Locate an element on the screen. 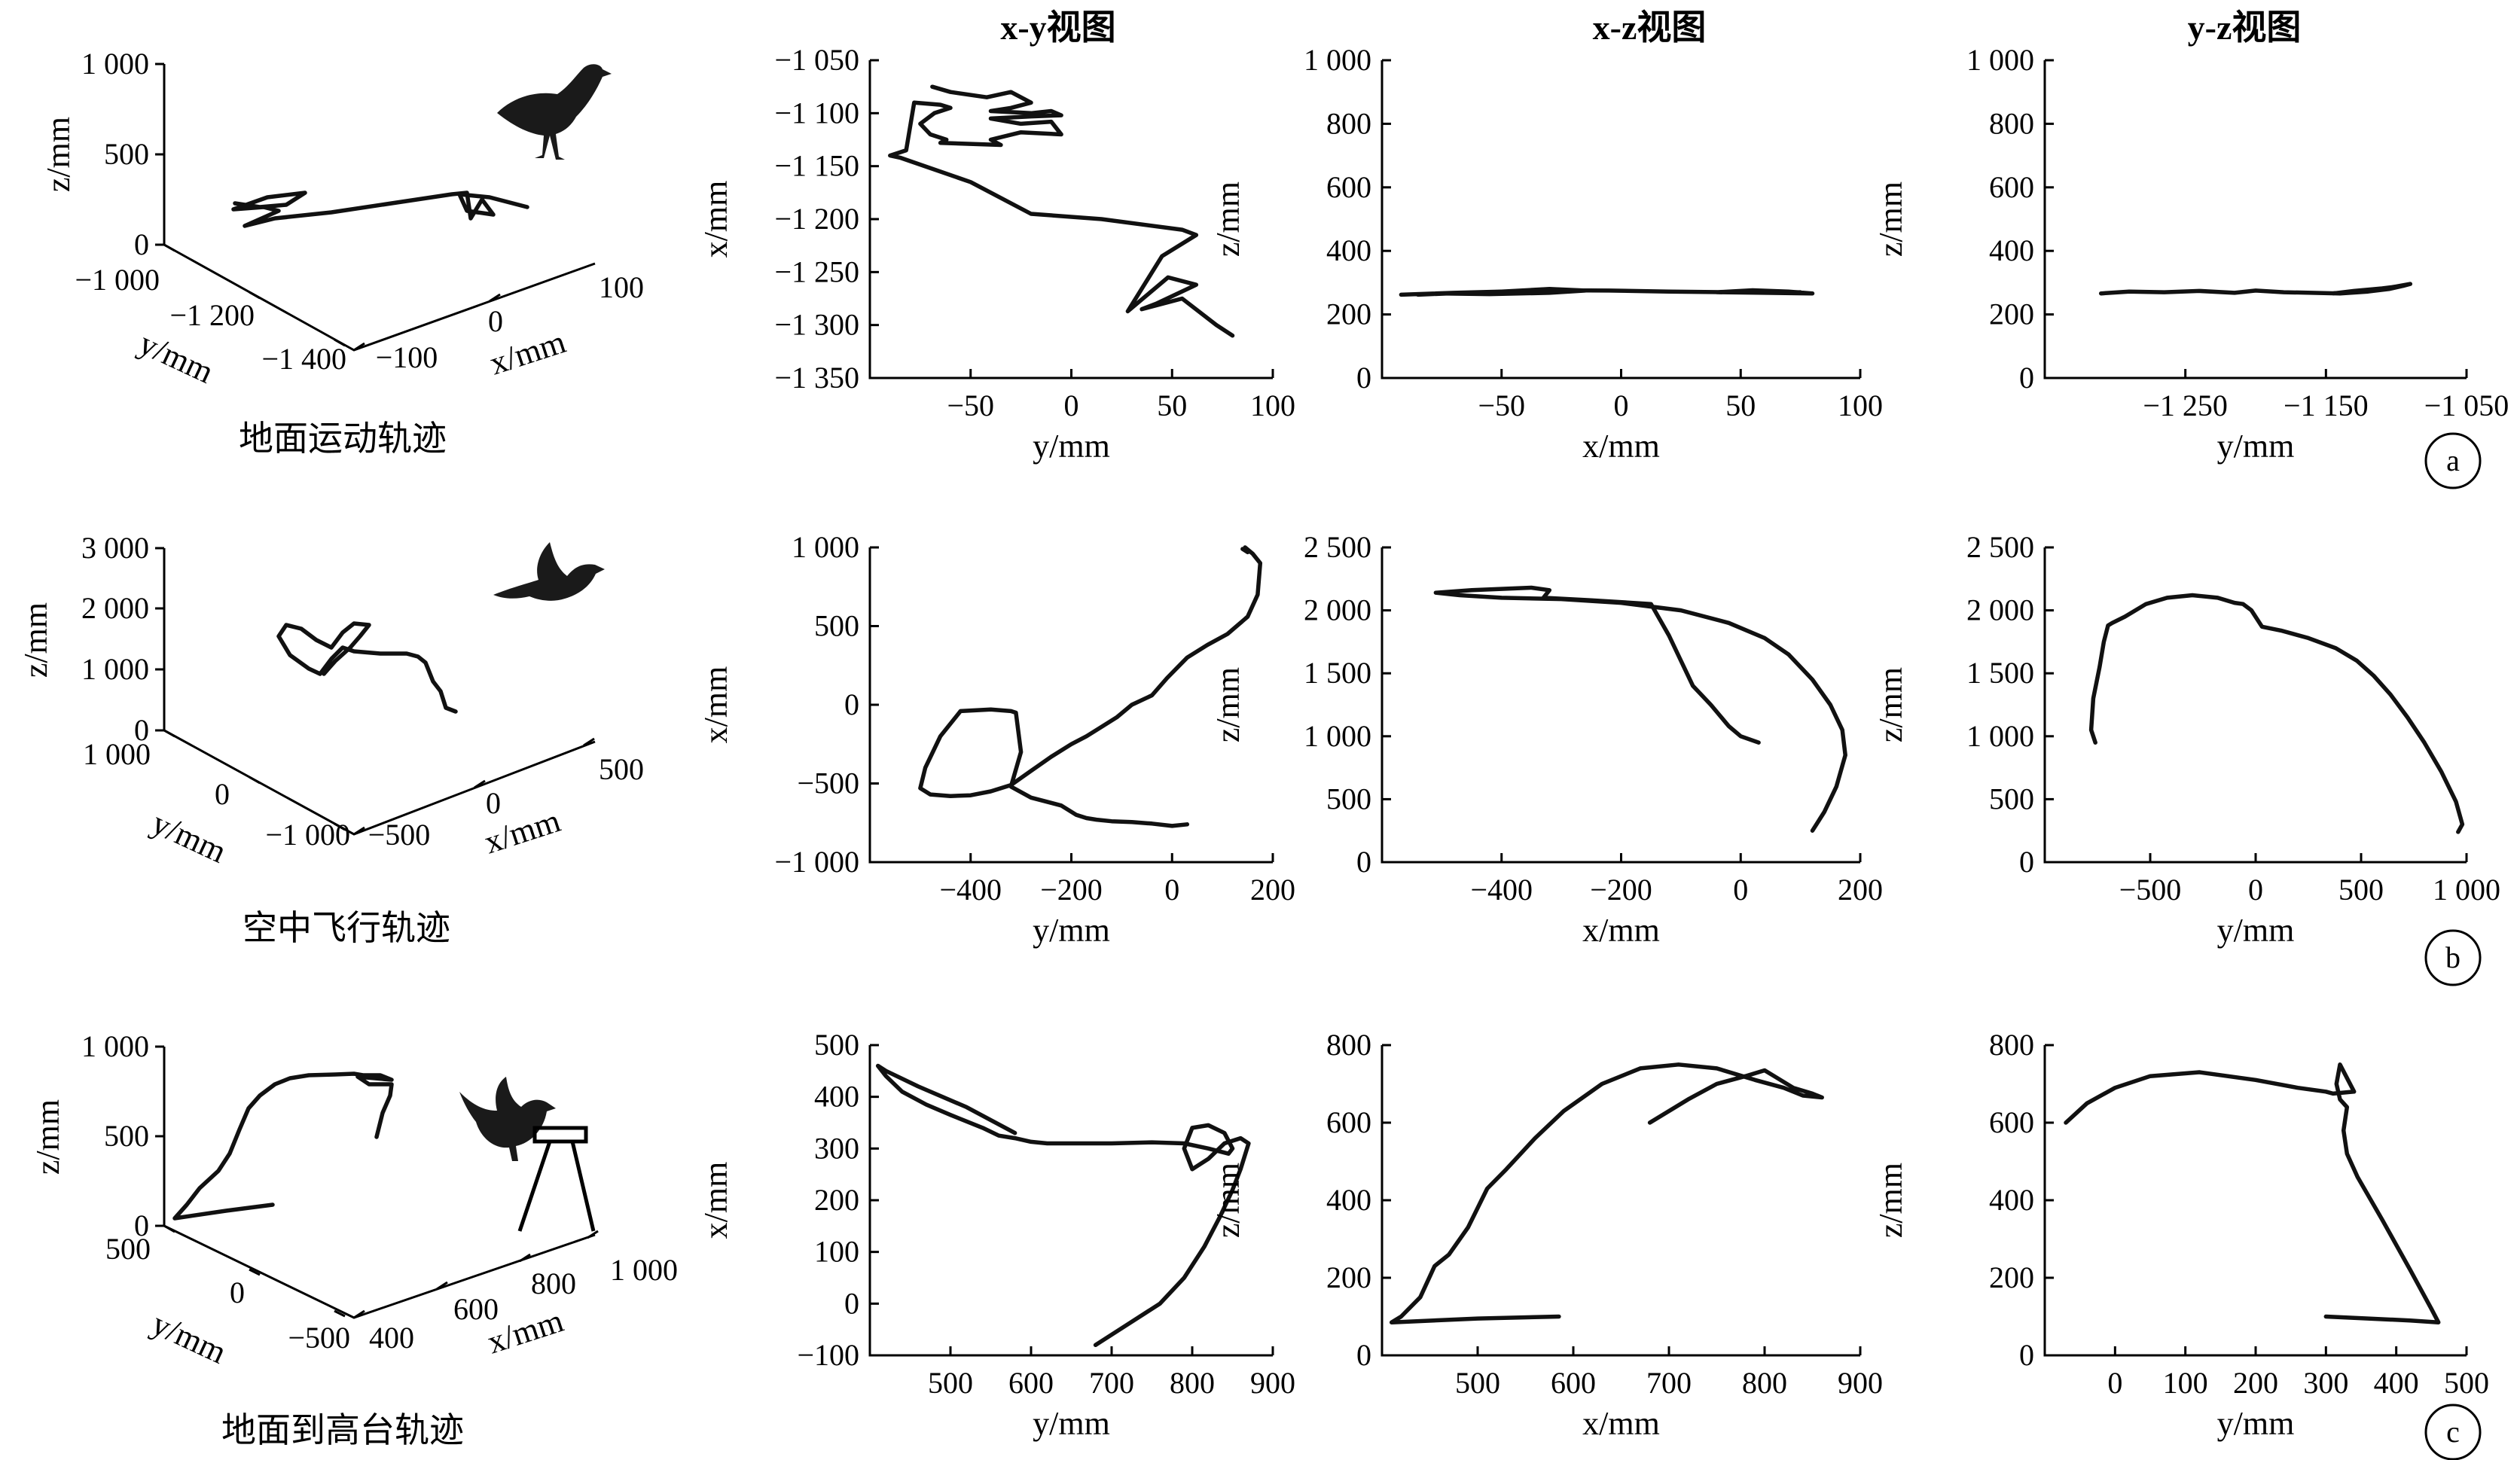 This screenshot has height=1460, width=2520. panel-a-3d-z-tick-1: 500 is located at coordinates (126, 154).